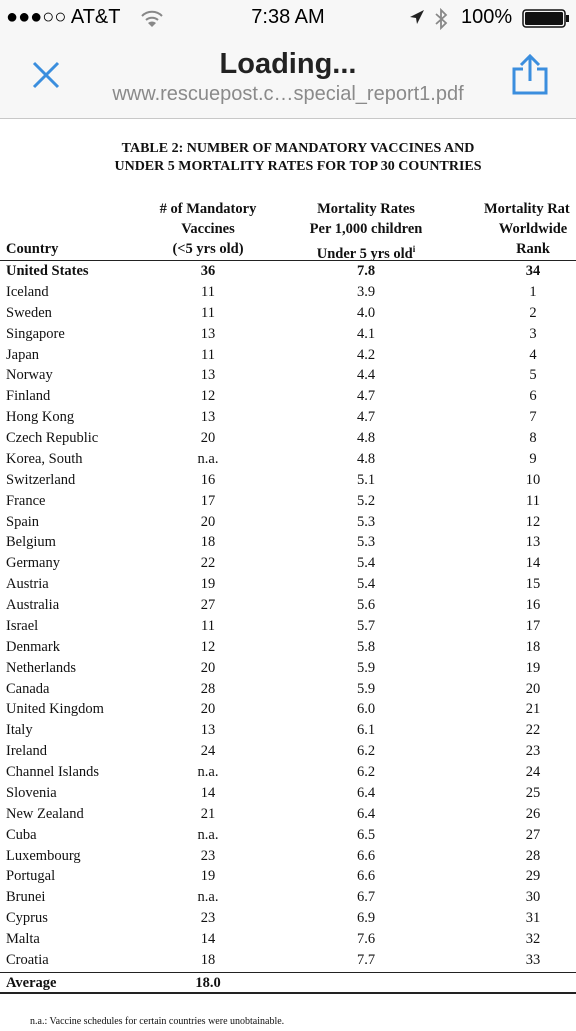 The image size is (576, 1031). What do you see at coordinates (33, 605) in the screenshot?
I see `country: Australia` at bounding box center [33, 605].